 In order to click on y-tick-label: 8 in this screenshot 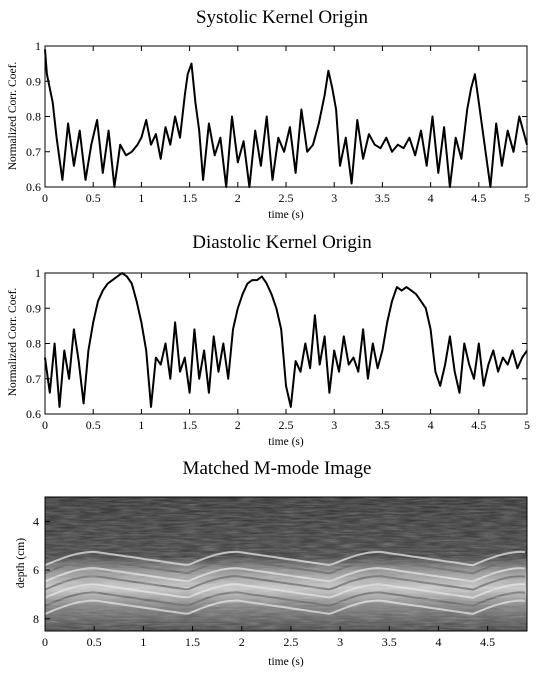, I will do `click(36, 619)`.